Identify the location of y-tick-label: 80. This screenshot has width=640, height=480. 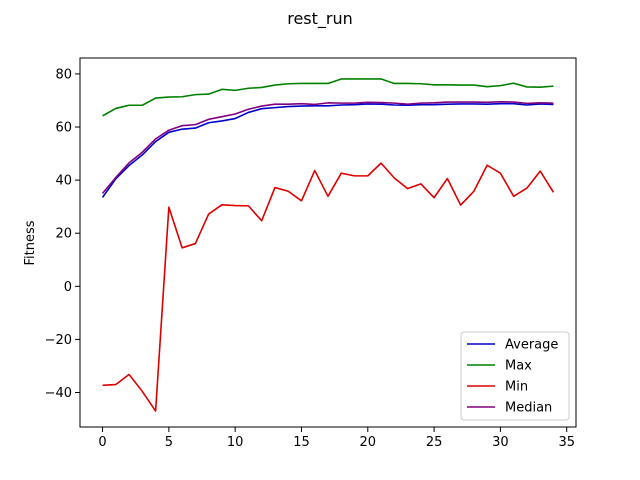
(63, 74).